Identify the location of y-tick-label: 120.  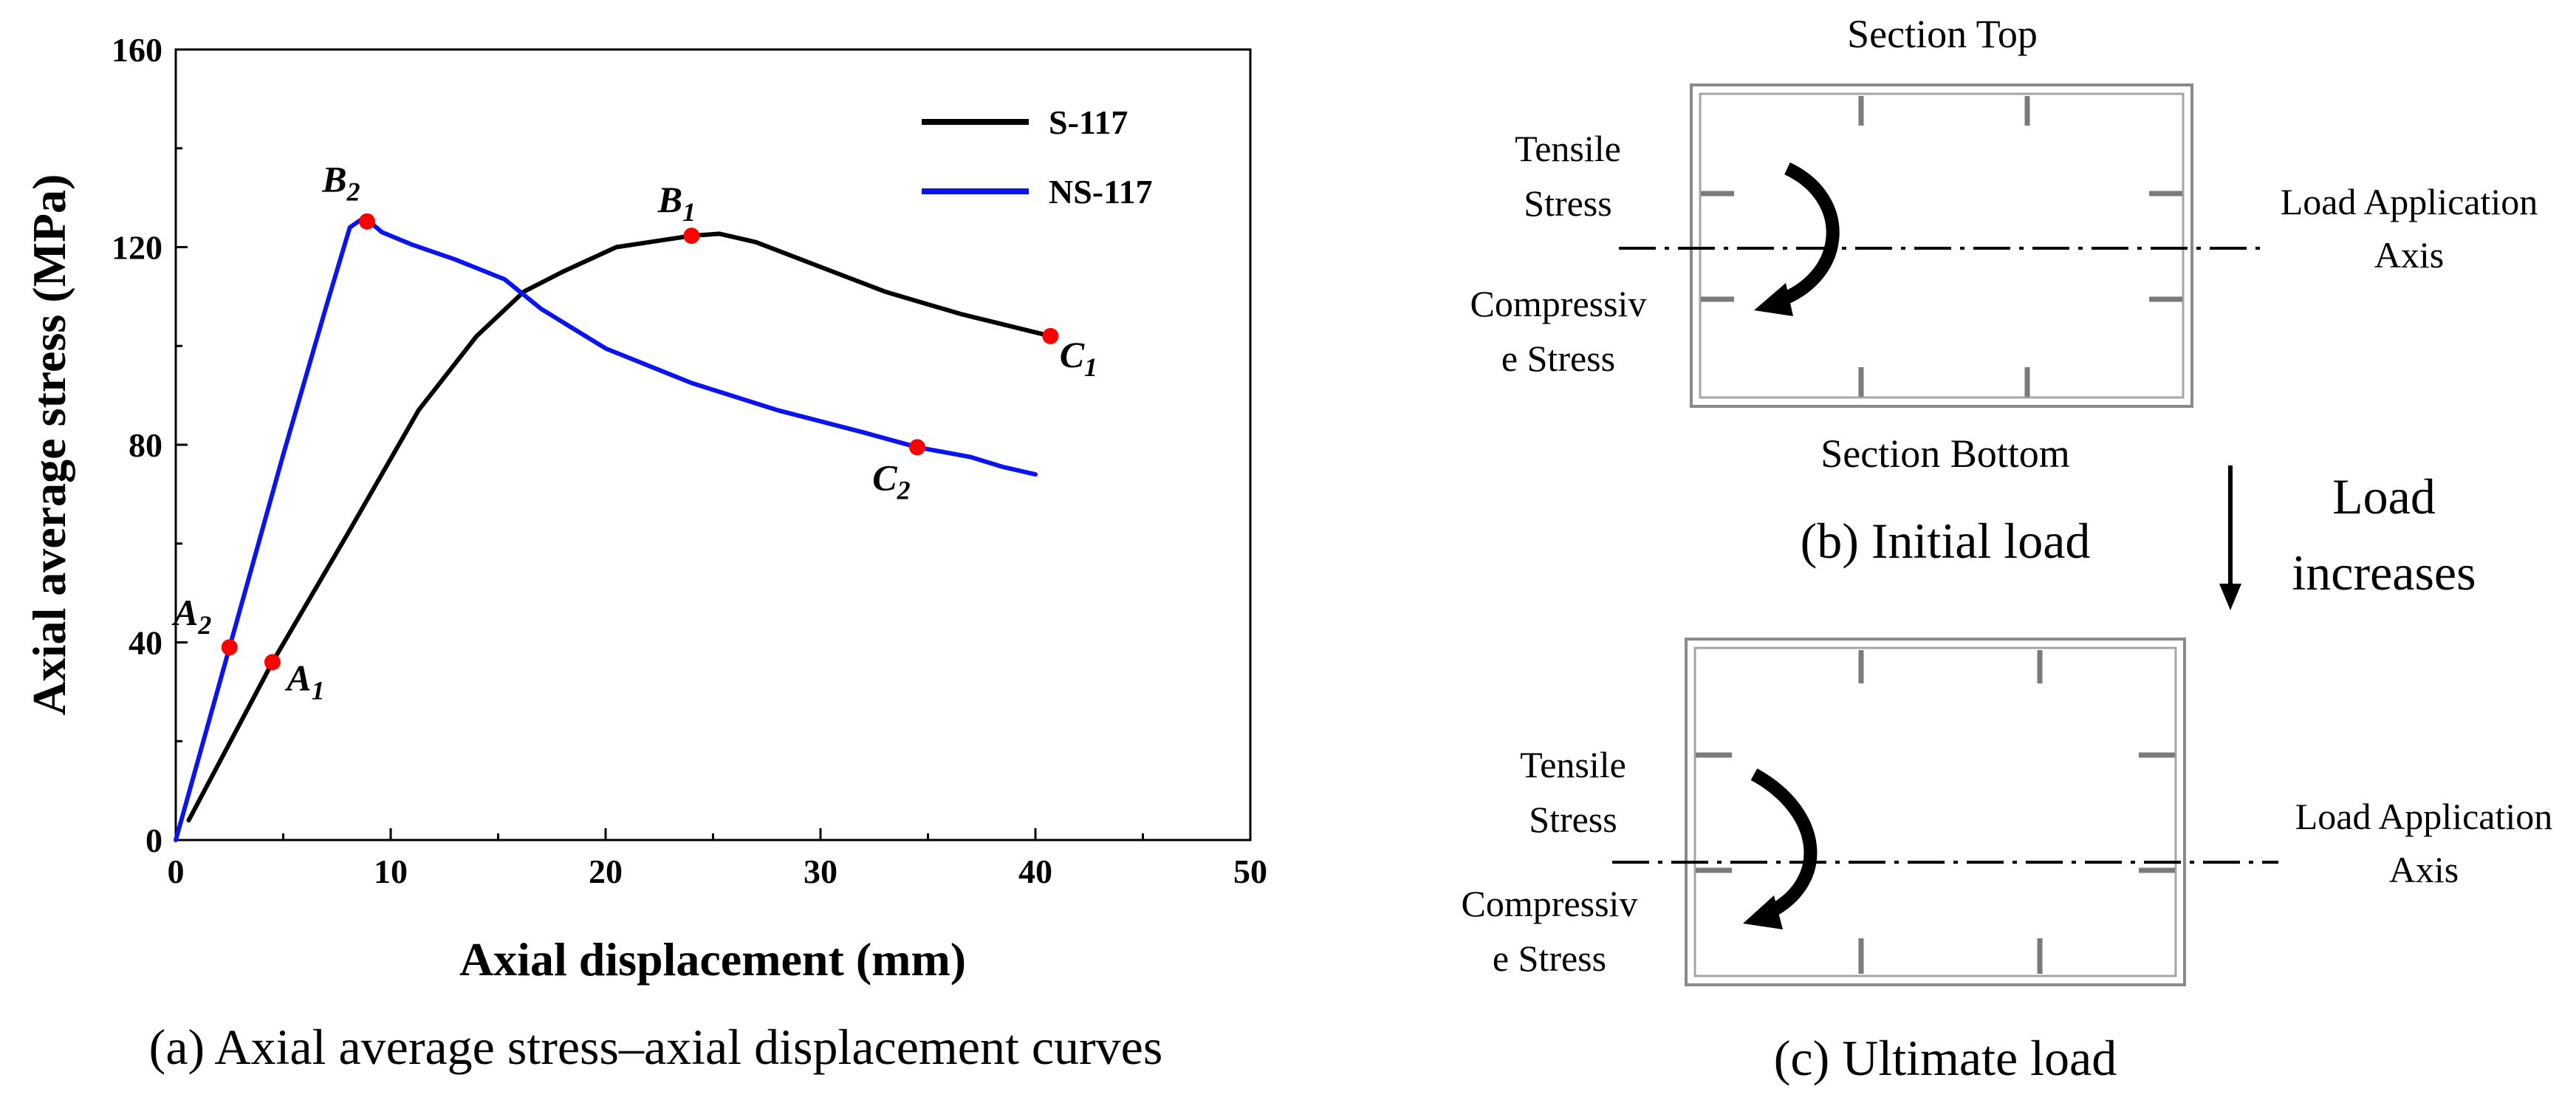
(137, 248).